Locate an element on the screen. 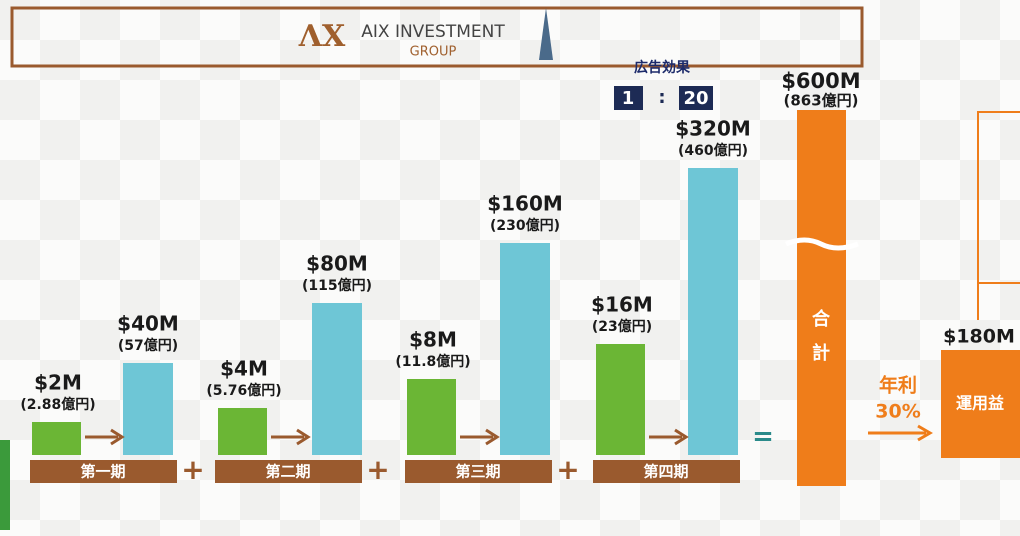 Image resolution: width=1020 pixels, height=536 pixels. tower-icon is located at coordinates (546, 34).